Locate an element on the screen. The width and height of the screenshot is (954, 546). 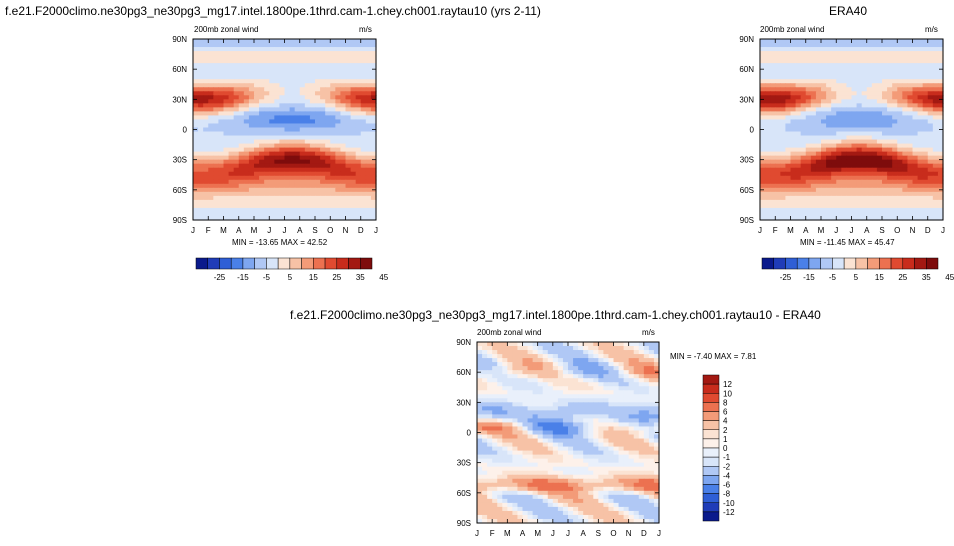
model-panel-x-tick-label: F is located at coordinates (208, 230).